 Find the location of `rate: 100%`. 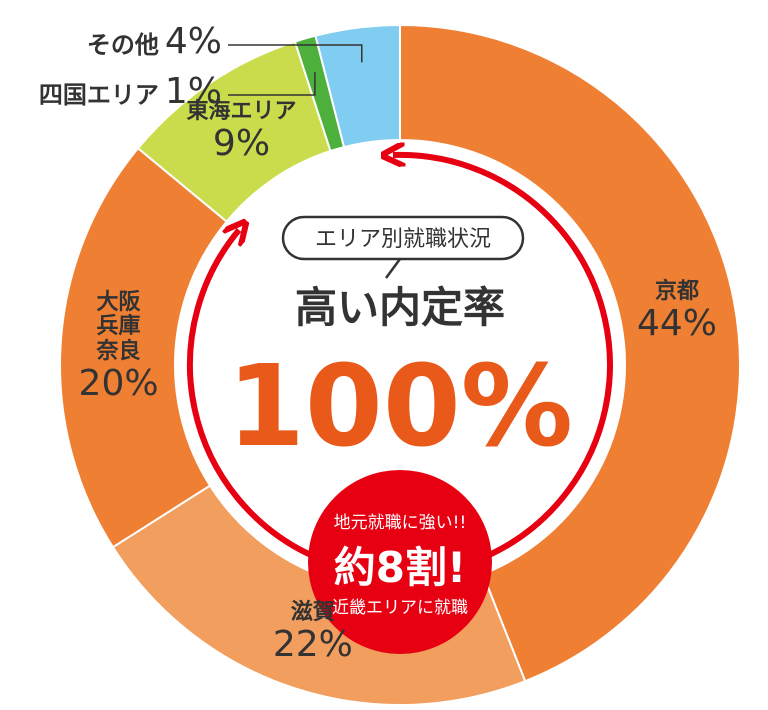

rate: 100% is located at coordinates (400, 407).